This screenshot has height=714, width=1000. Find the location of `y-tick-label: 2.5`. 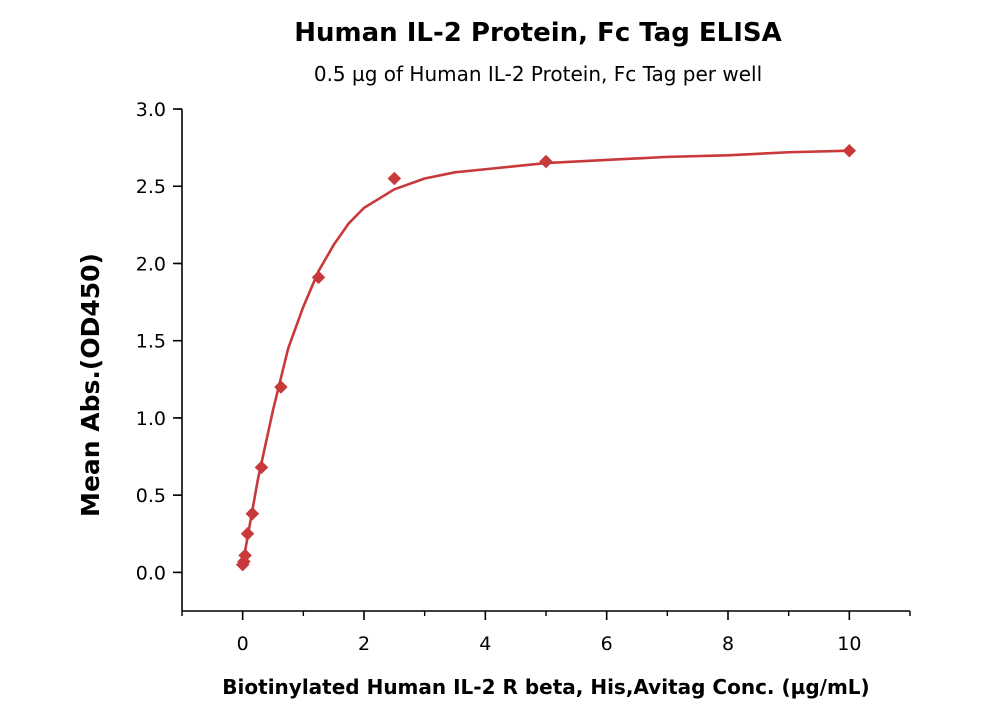

y-tick-label: 2.5 is located at coordinates (151, 187).